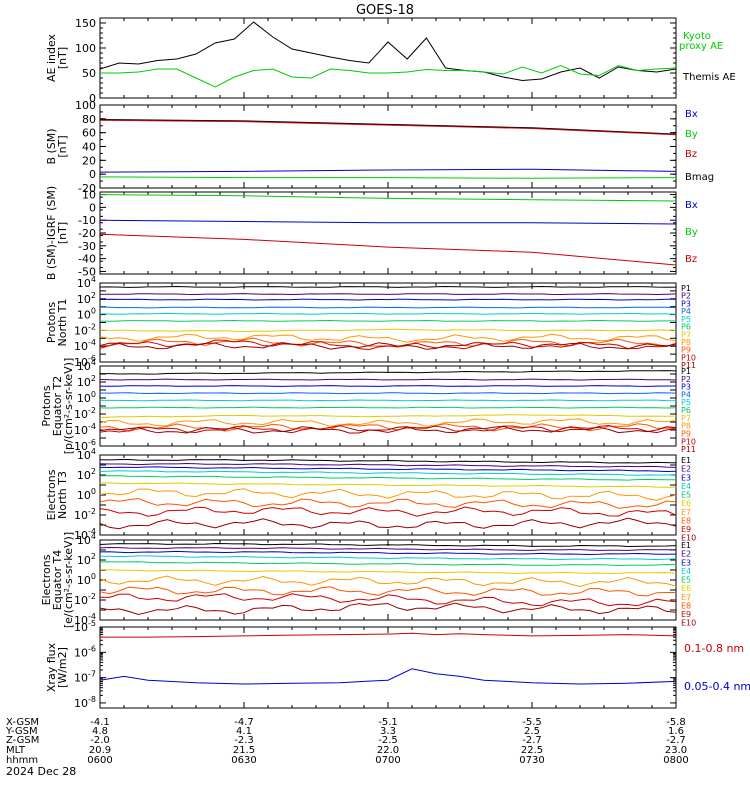 The image size is (750, 800). Describe the element at coordinates (57, 494) in the screenshot. I see `y-axis-title: ElectronsNorth T3` at that location.